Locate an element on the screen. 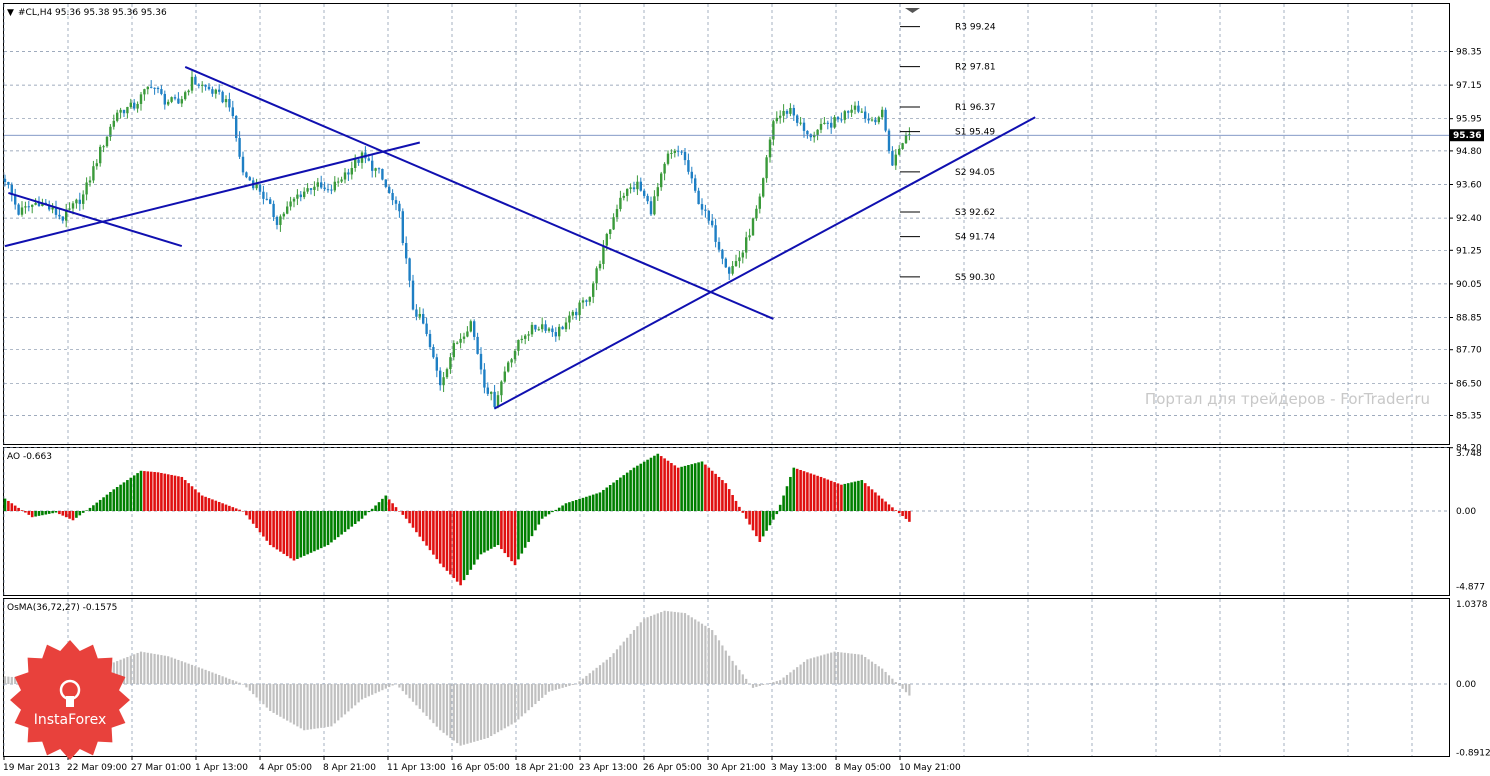 The width and height of the screenshot is (1490, 776). pivot-label-r1: R1 96.37 is located at coordinates (975, 108).